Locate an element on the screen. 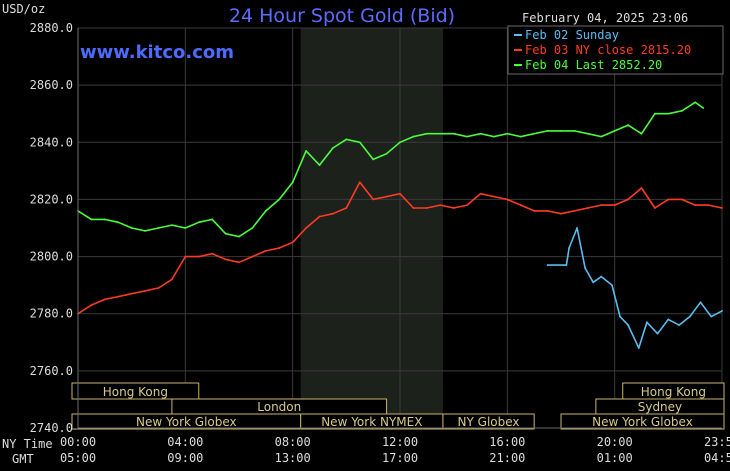 The width and height of the screenshot is (730, 471). x-tick-label-gmt: 13:00 is located at coordinates (293, 458).